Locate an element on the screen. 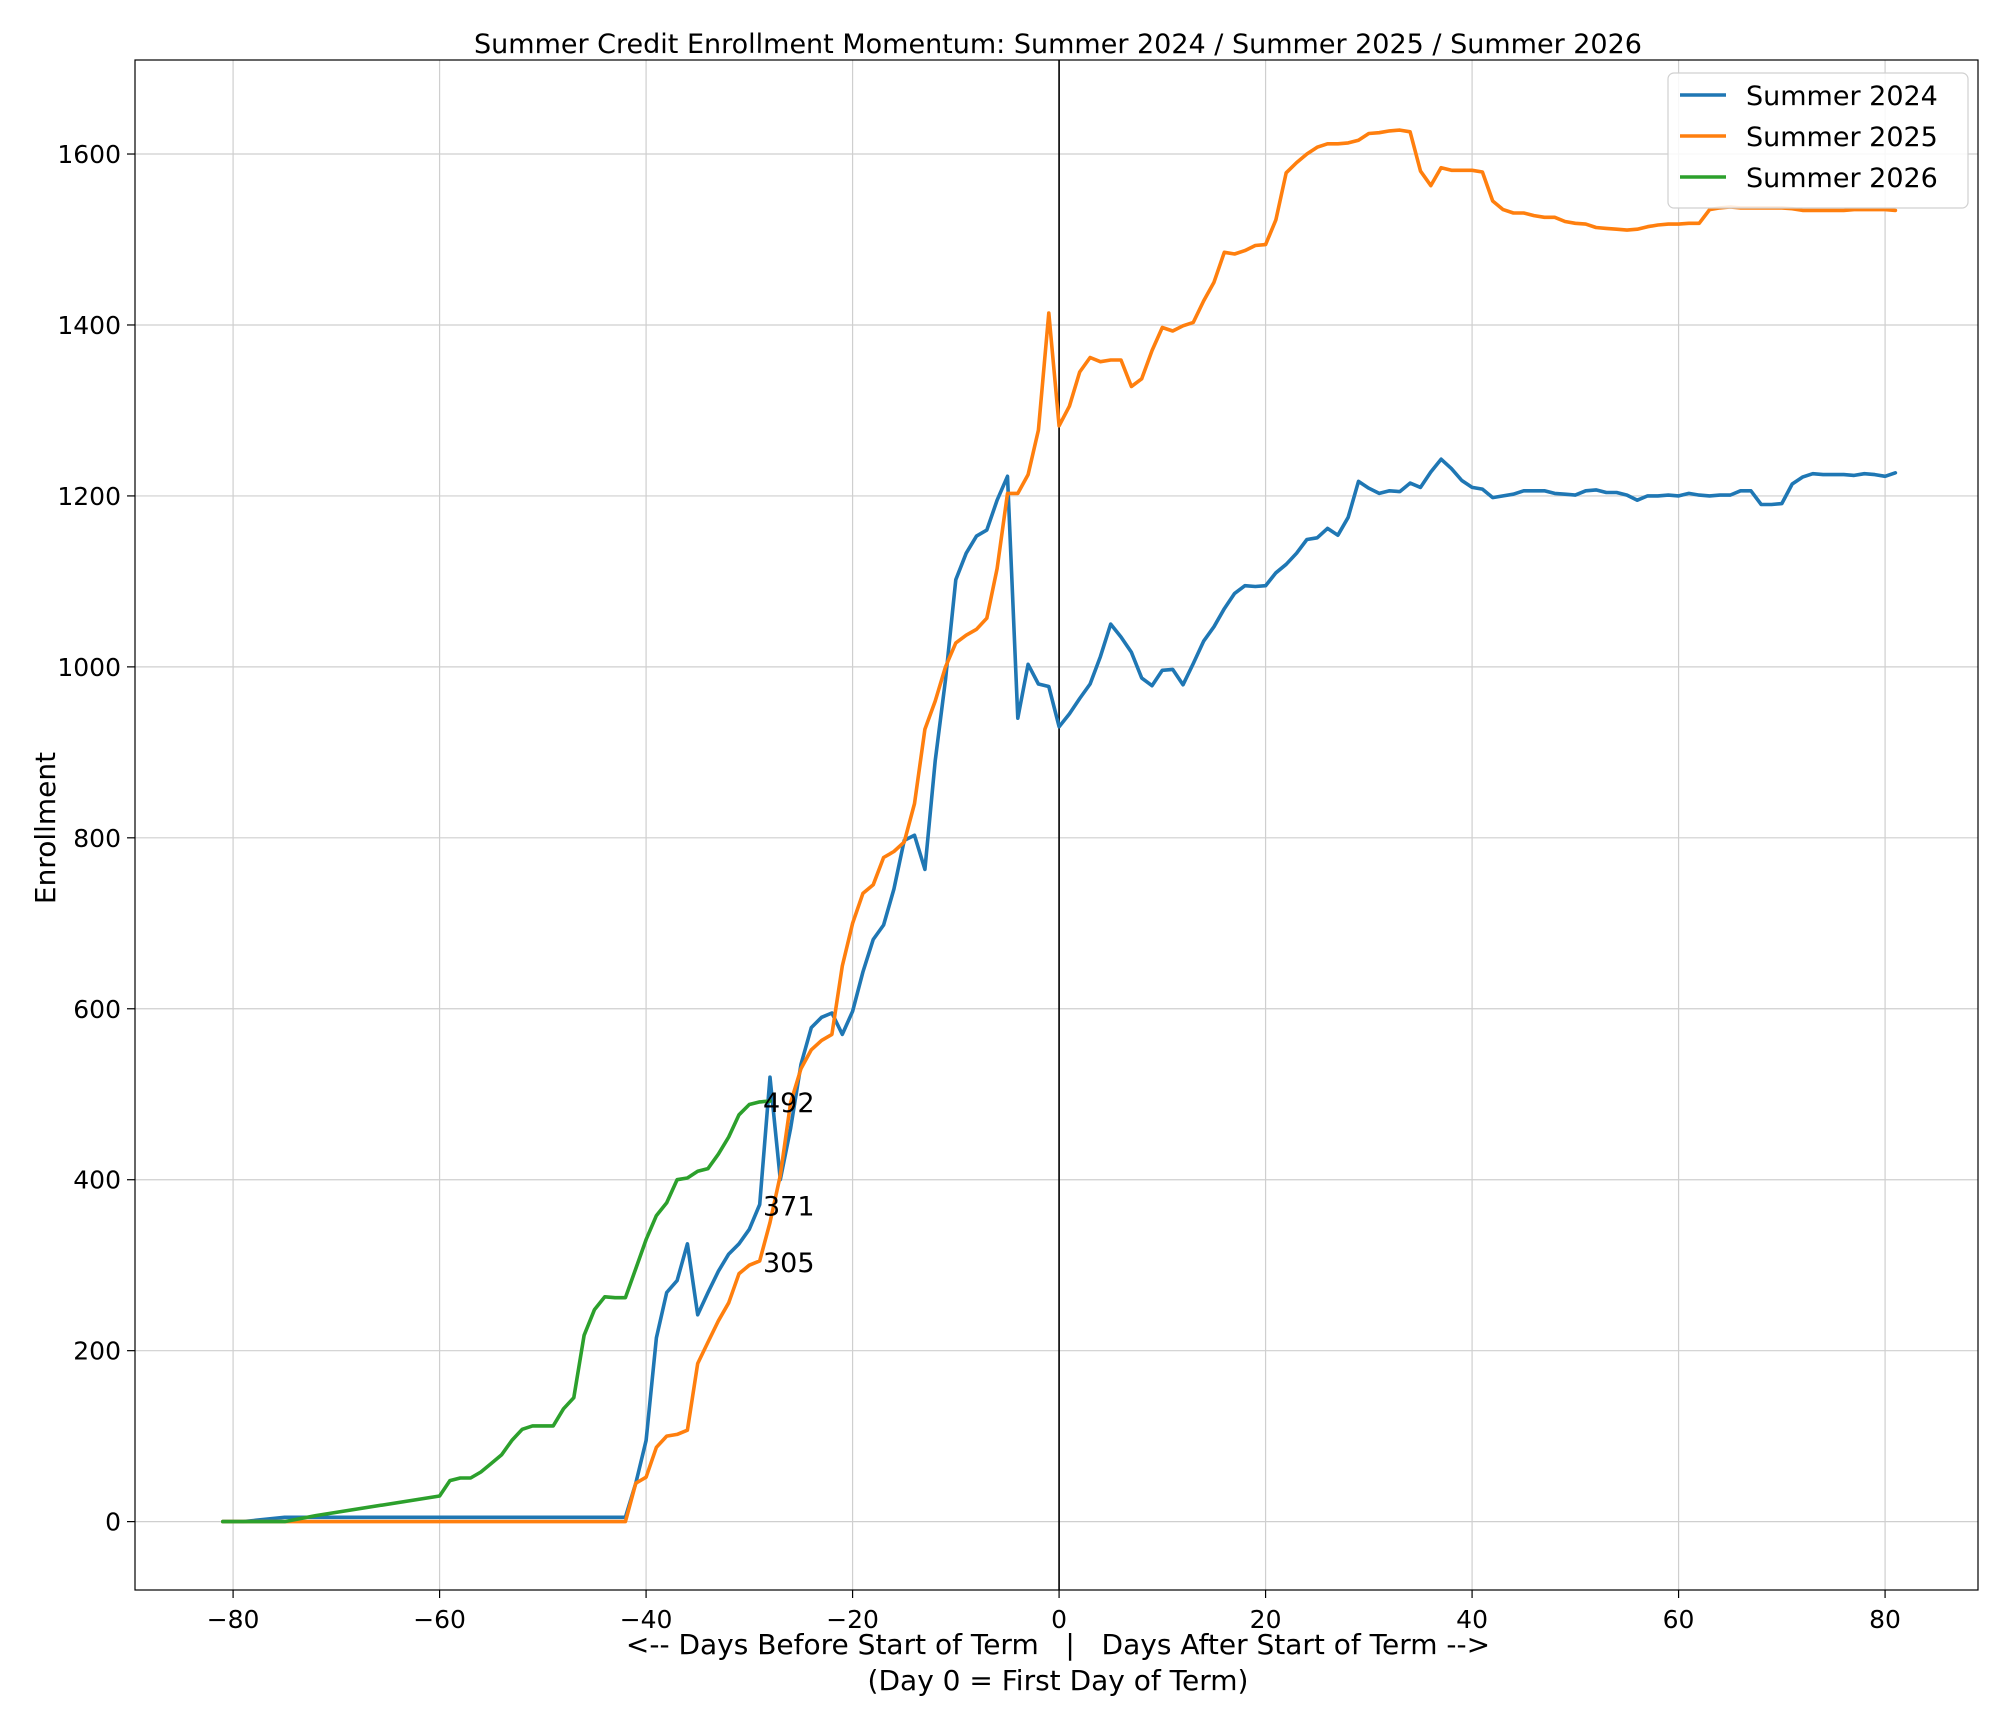 Image resolution: width=2000 pixels, height=1714 pixels. x-tick-label: 80 is located at coordinates (1885, 1619).